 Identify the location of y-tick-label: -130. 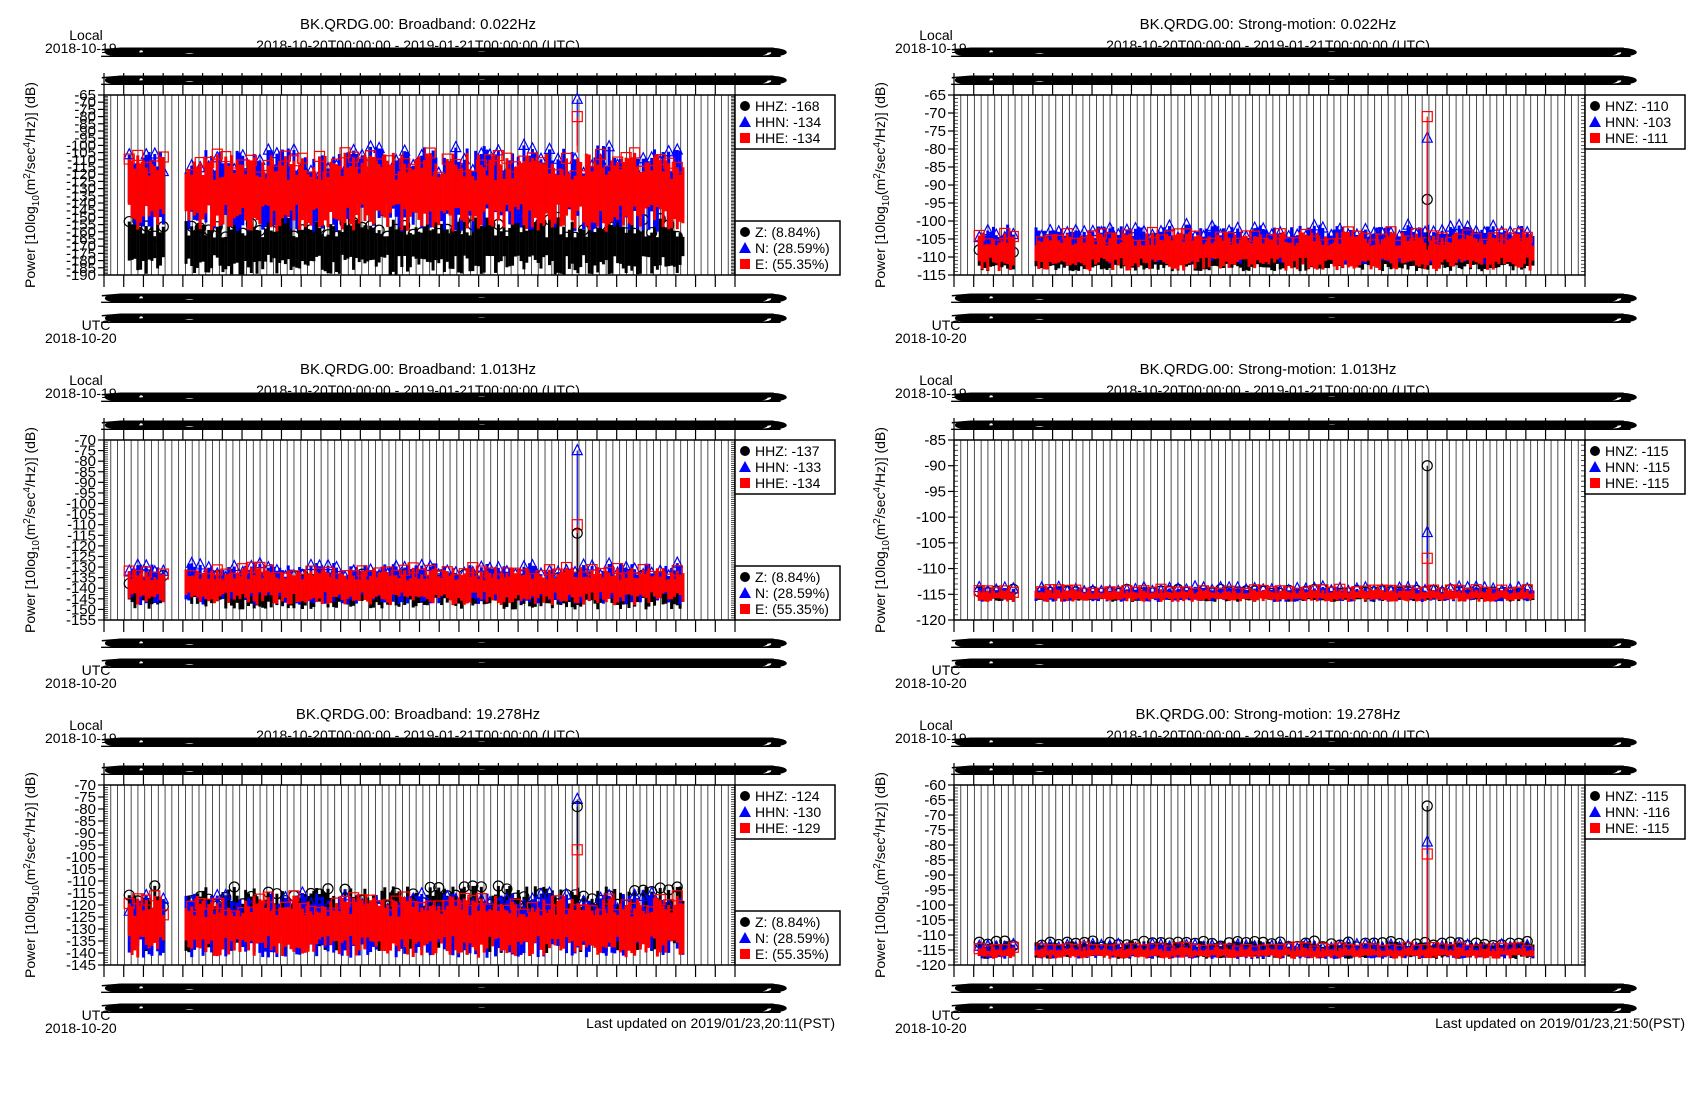
(81, 929).